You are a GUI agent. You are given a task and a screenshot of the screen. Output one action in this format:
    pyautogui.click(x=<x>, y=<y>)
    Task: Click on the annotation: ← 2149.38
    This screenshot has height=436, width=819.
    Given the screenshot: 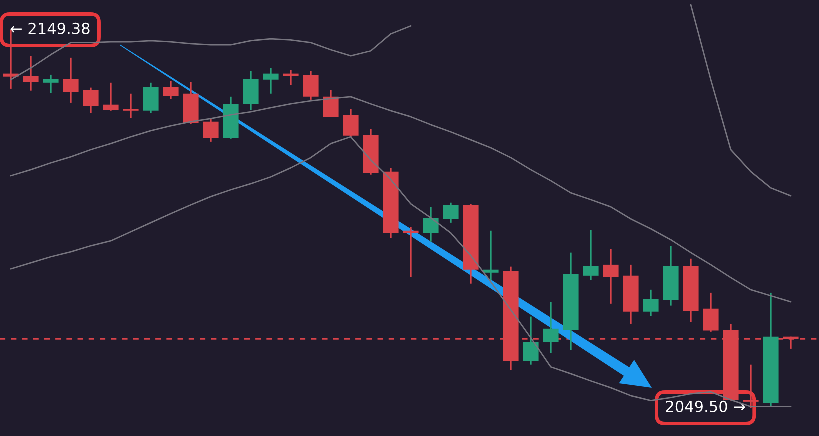 What is the action you would take?
    pyautogui.click(x=50, y=28)
    